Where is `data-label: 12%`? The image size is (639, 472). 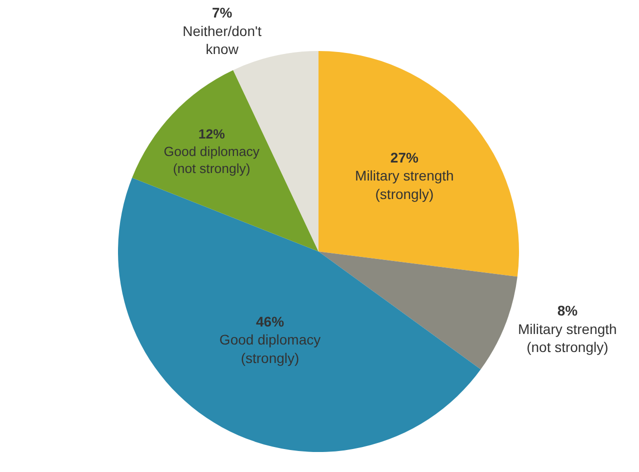
data-label: 12% is located at coordinates (212, 134).